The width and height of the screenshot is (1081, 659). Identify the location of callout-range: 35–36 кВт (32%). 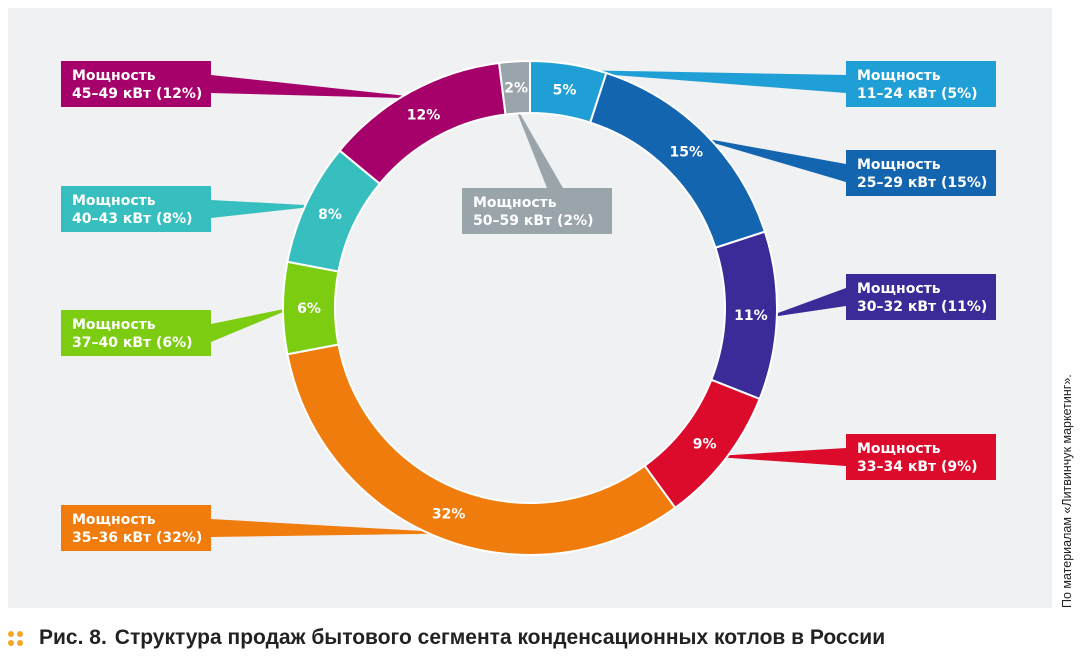
(137, 538).